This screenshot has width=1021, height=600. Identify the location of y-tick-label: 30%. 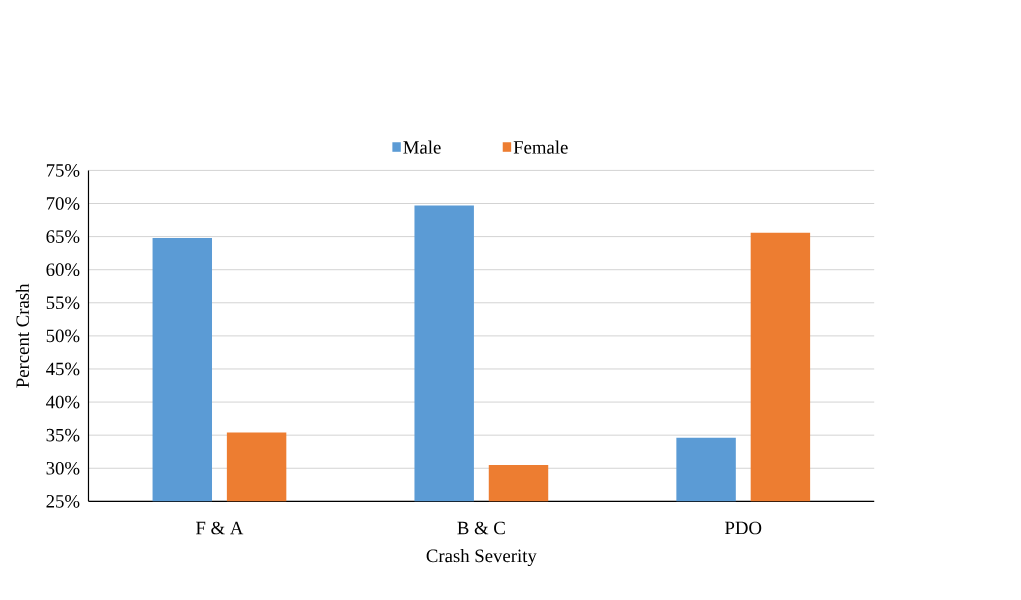
(63, 468).